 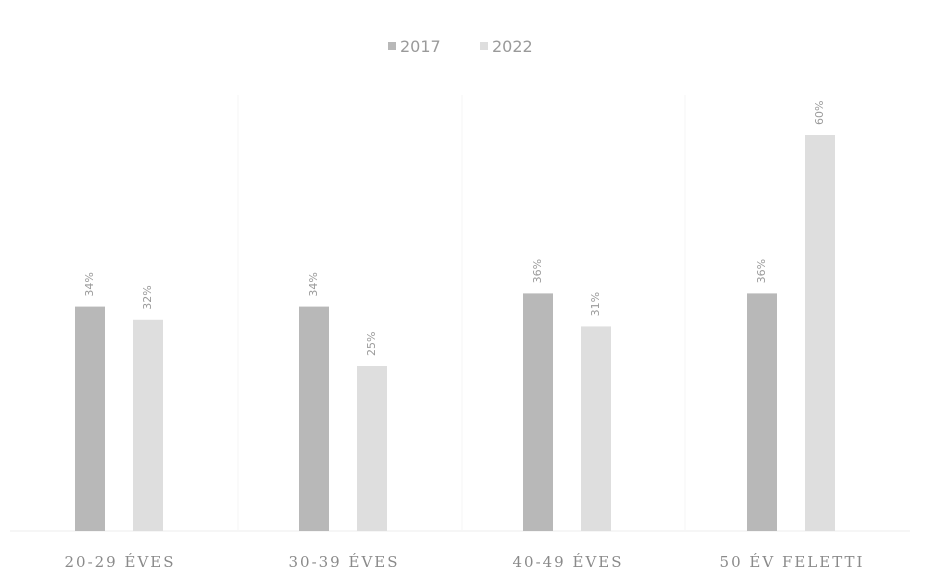 I want to click on value-label-2017-2: 34%, so click(x=313, y=284).